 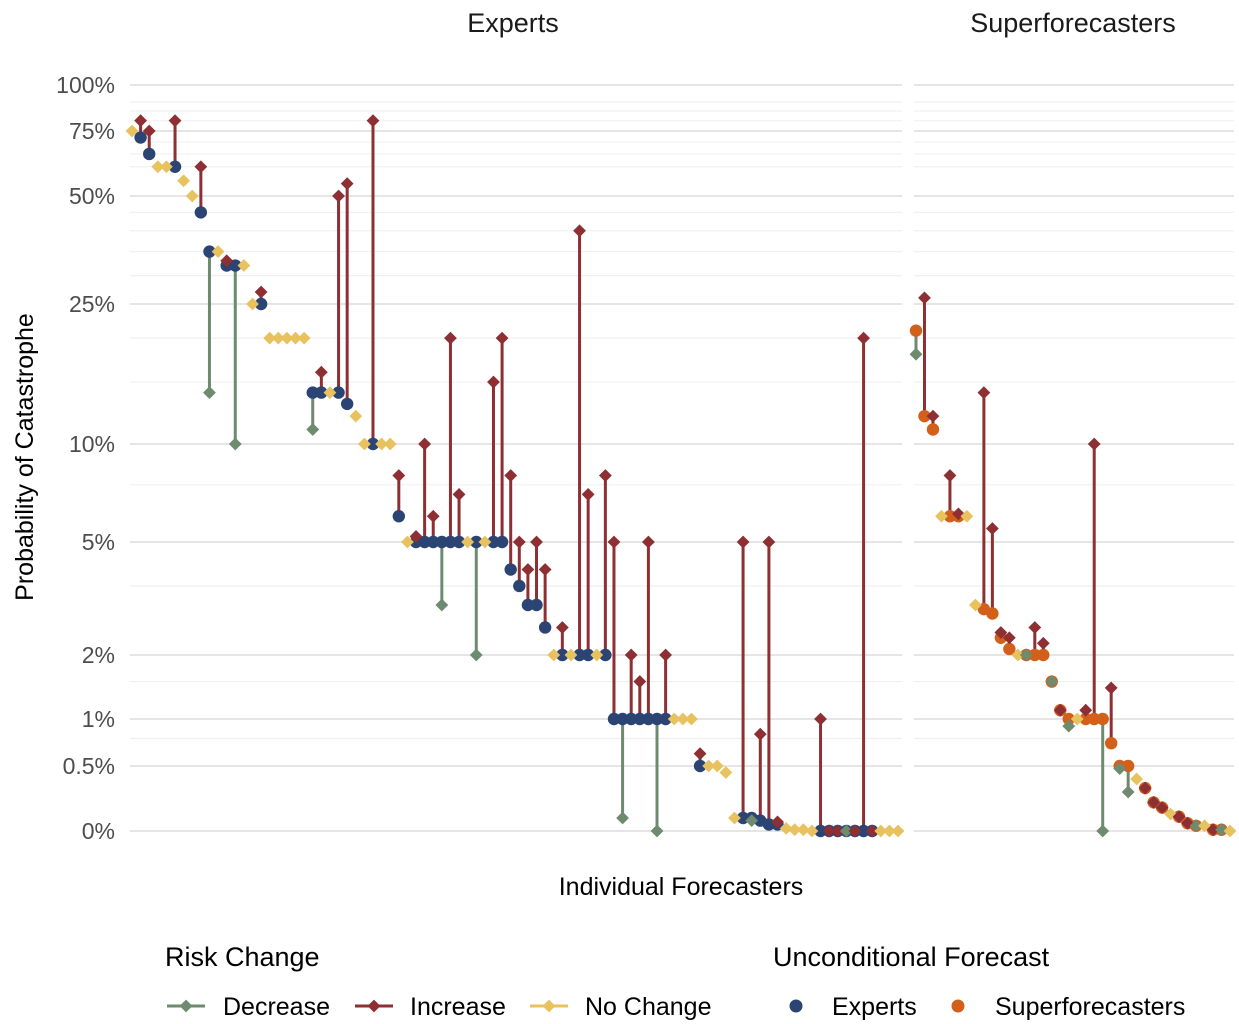 What do you see at coordinates (92, 131) in the screenshot?
I see `y-tick-label: 75%` at bounding box center [92, 131].